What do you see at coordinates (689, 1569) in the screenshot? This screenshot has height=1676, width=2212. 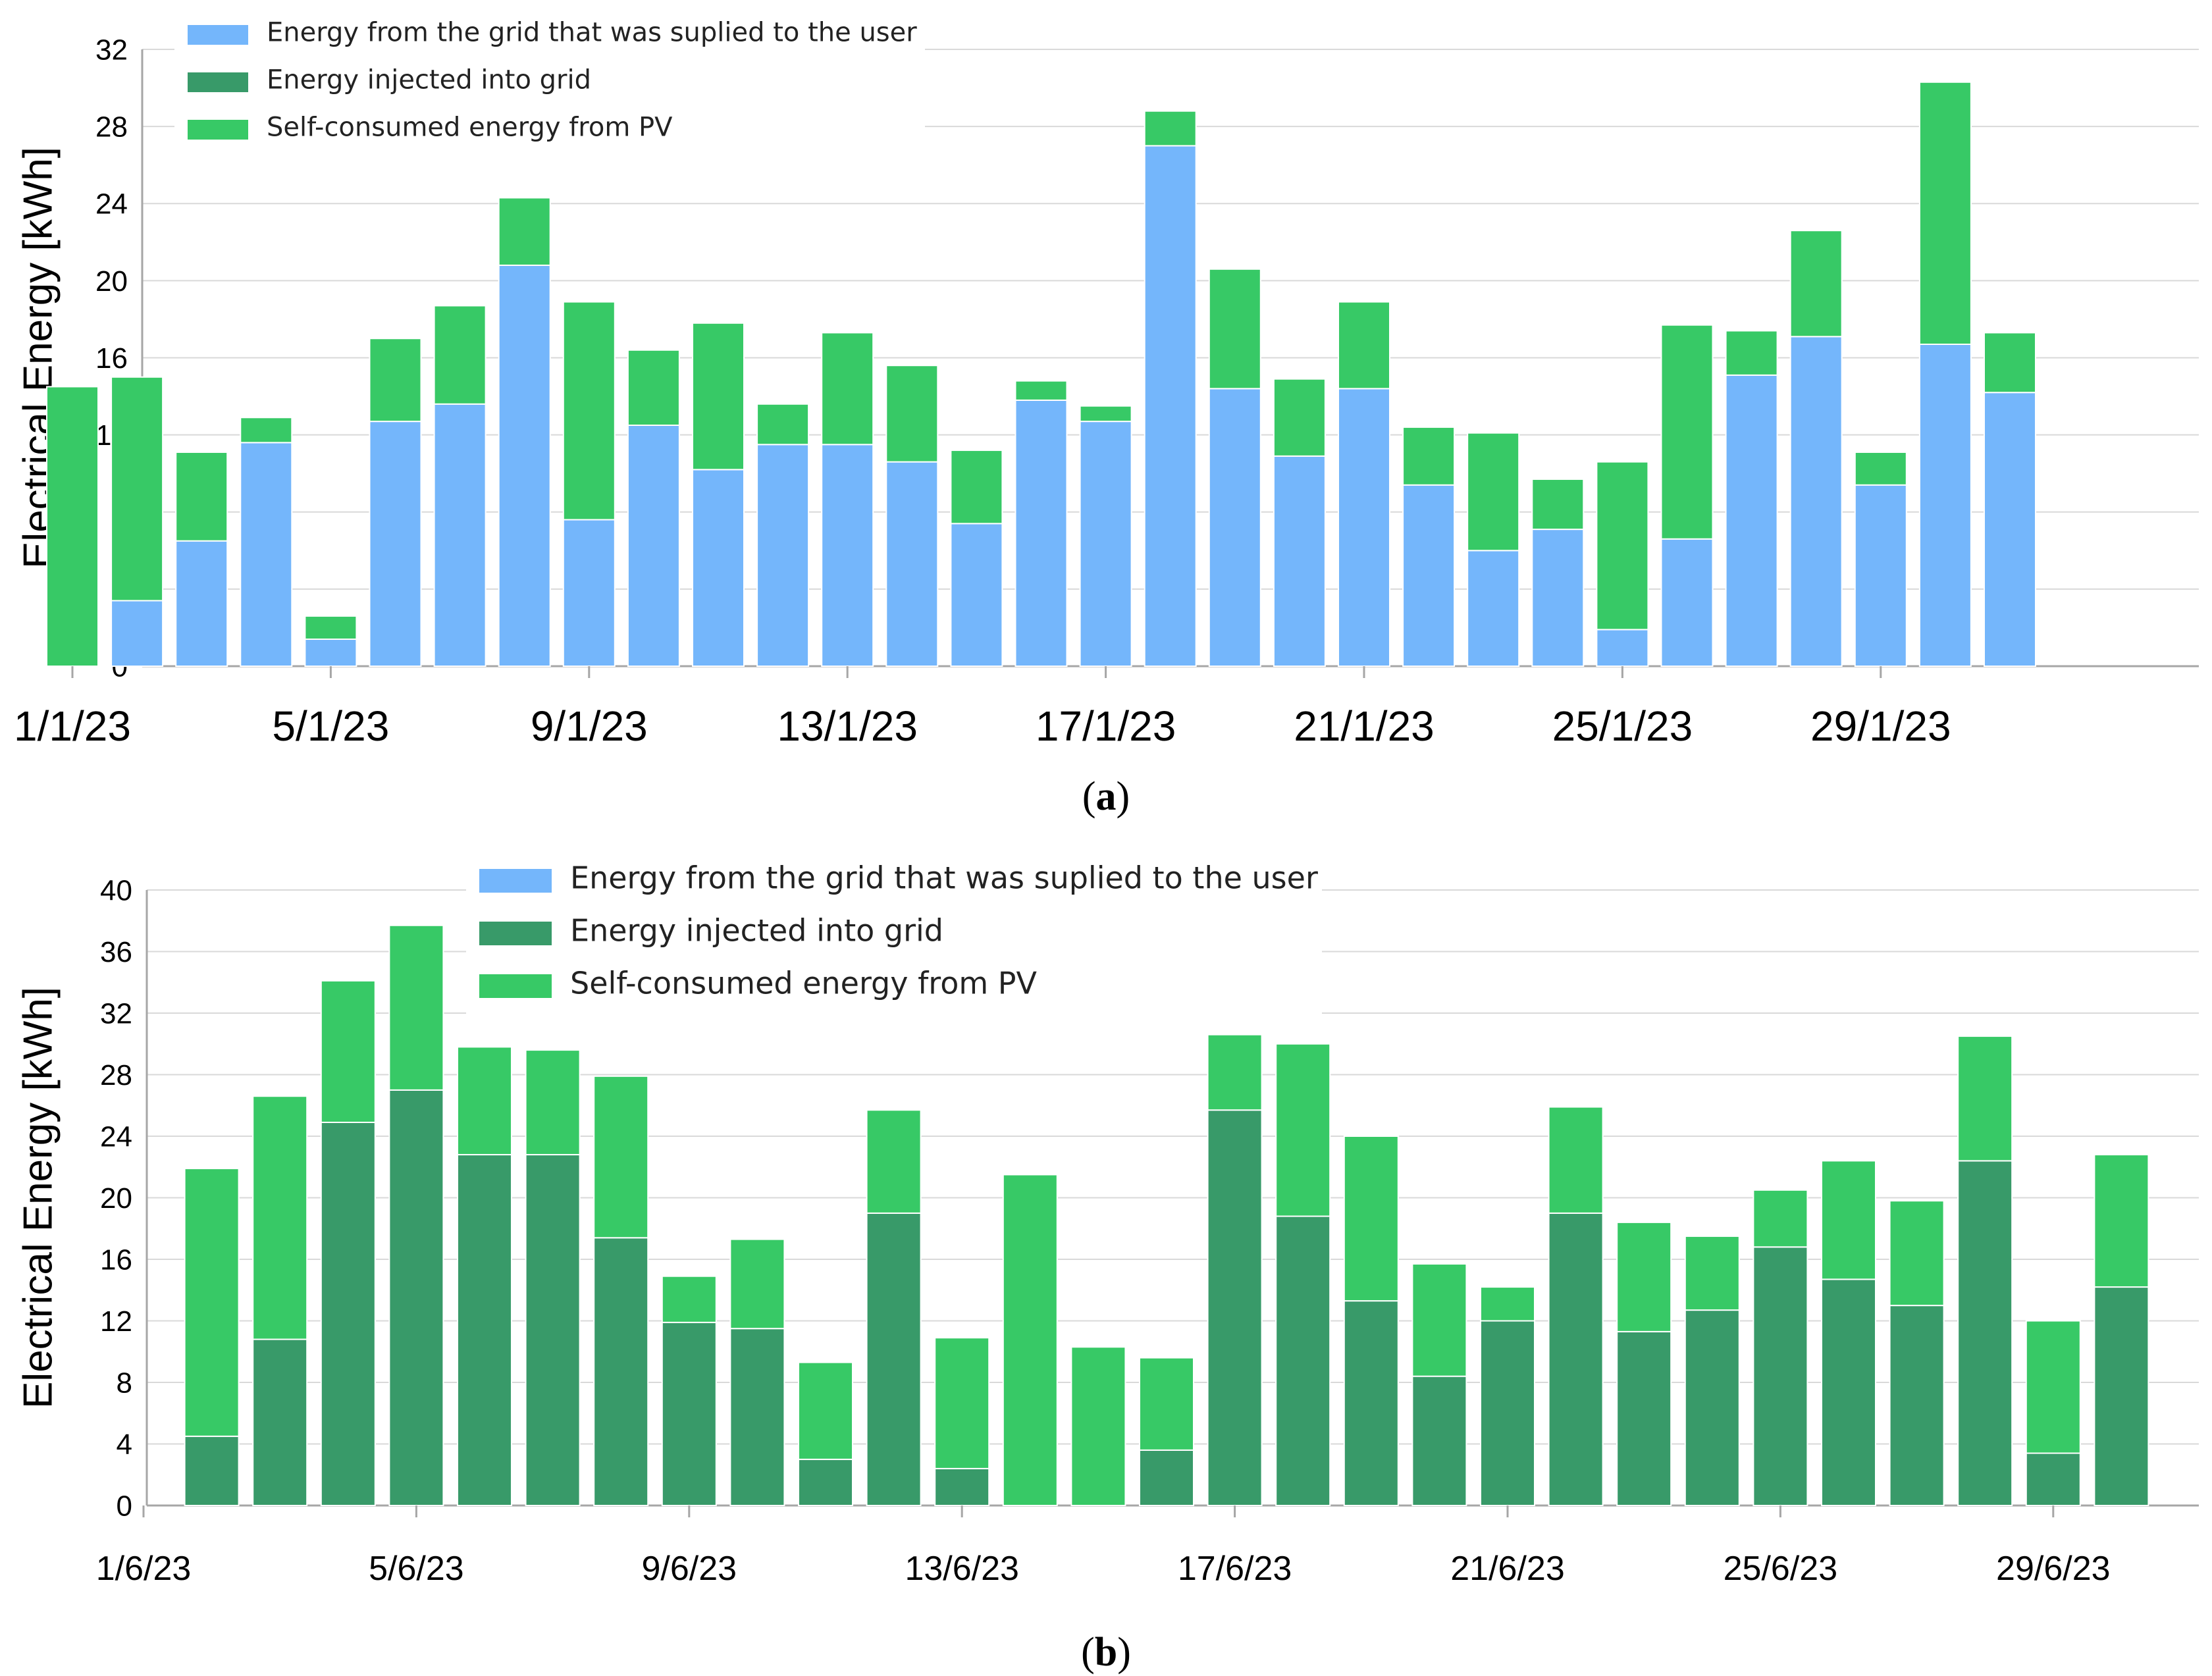 I see `x-tick-label: 9/6/23` at bounding box center [689, 1569].